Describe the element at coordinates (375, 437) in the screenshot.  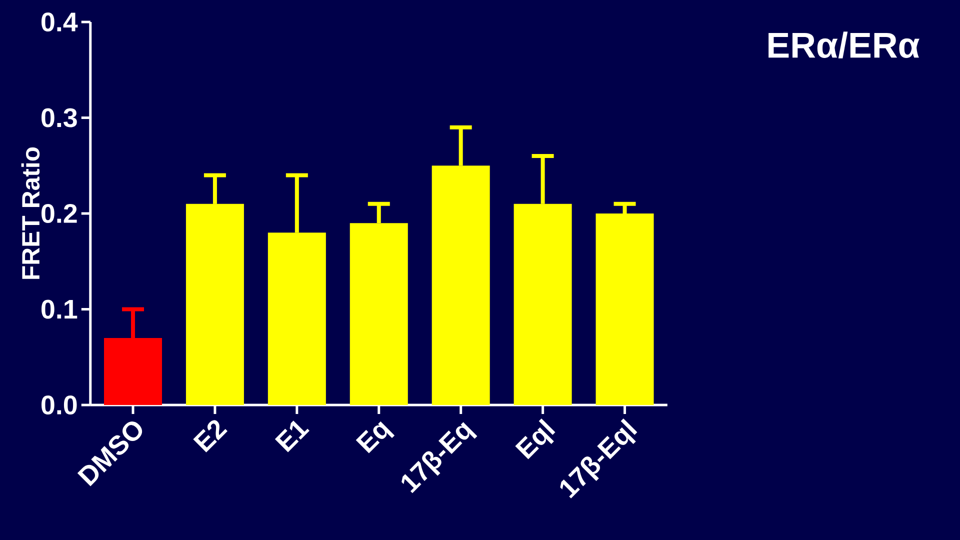
I see `x-tick-label: Eq` at that location.